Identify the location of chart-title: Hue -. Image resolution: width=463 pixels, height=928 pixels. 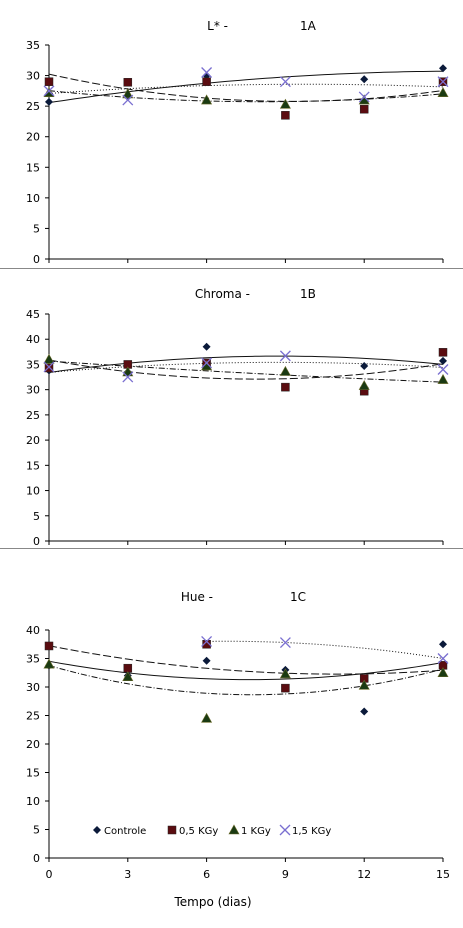
(197, 597).